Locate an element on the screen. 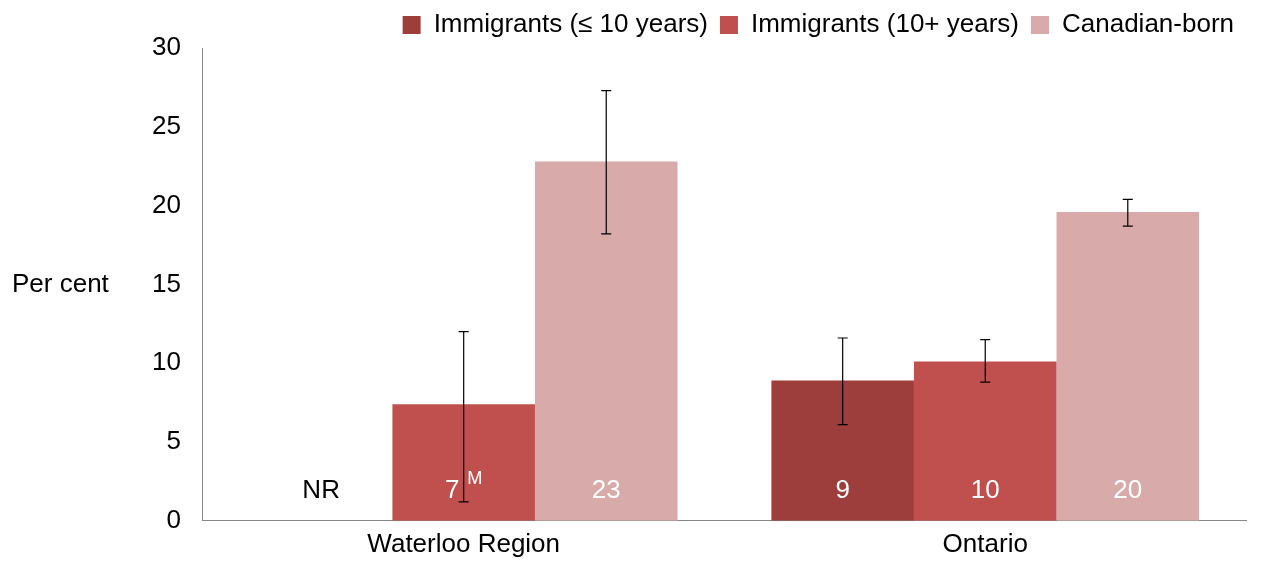  y-tick-label: 5 is located at coordinates (173, 440).